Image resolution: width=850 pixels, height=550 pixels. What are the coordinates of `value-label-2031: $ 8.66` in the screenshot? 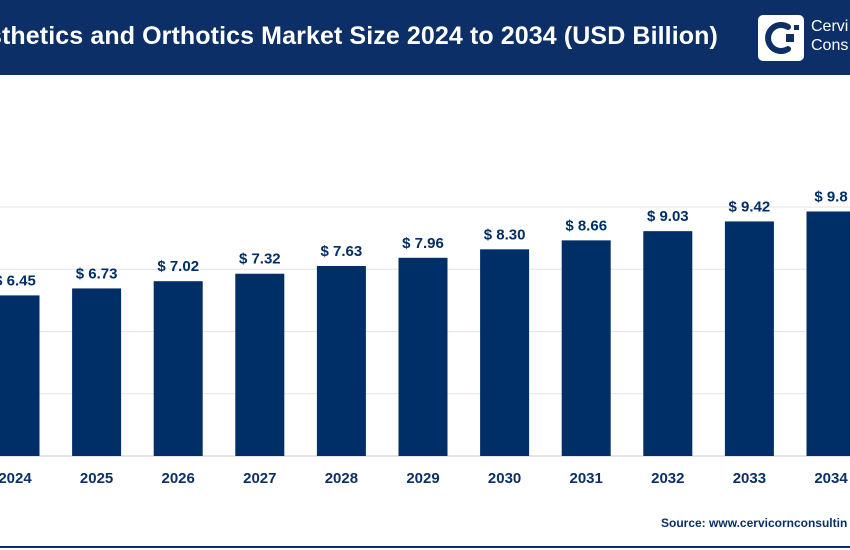 It's located at (586, 225).